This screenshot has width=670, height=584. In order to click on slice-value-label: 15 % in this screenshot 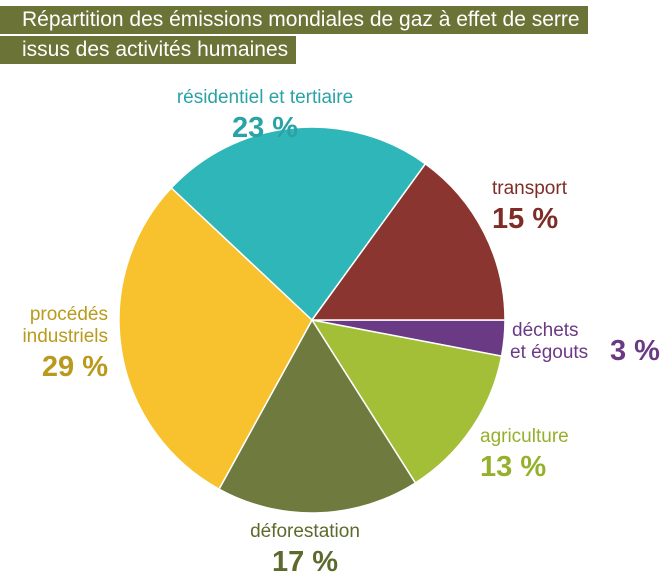, I will do `click(525, 219)`.